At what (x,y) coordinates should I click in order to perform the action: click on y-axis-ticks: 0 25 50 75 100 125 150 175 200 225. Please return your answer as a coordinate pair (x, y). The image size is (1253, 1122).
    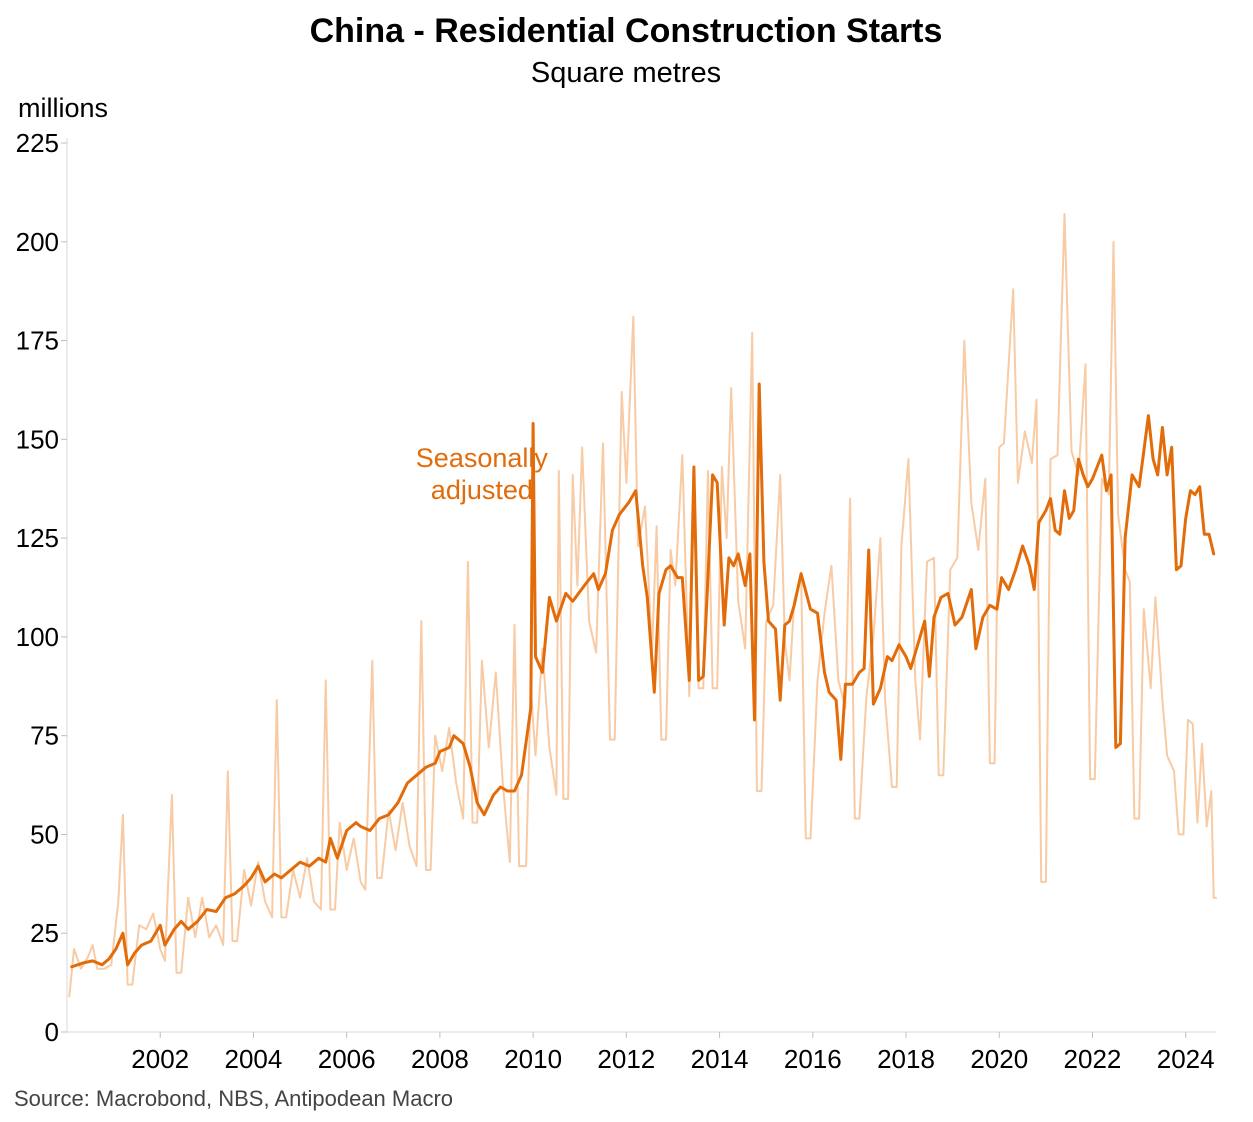
    Looking at the image, I should click on (41, 587).